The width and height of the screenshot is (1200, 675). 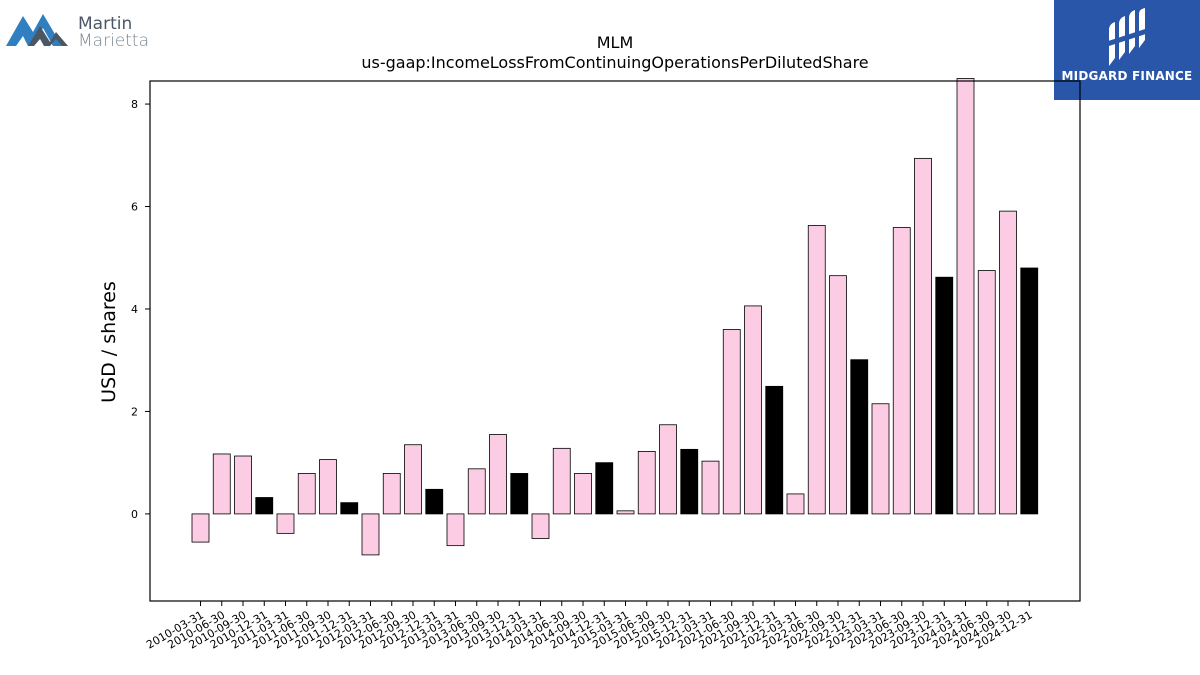 I want to click on martin-marietta-logo: Martin Marietta, so click(x=86, y=28).